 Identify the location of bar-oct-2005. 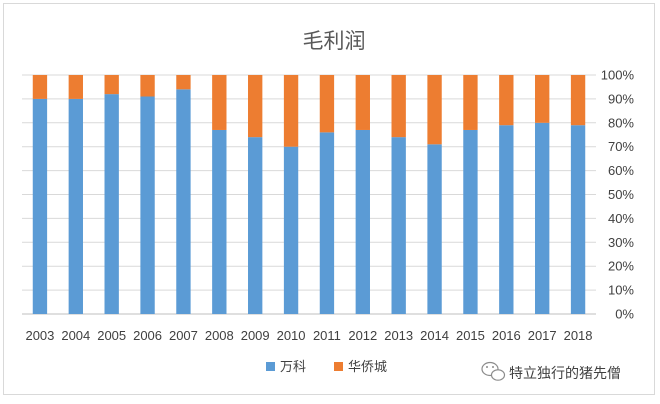
(111, 85).